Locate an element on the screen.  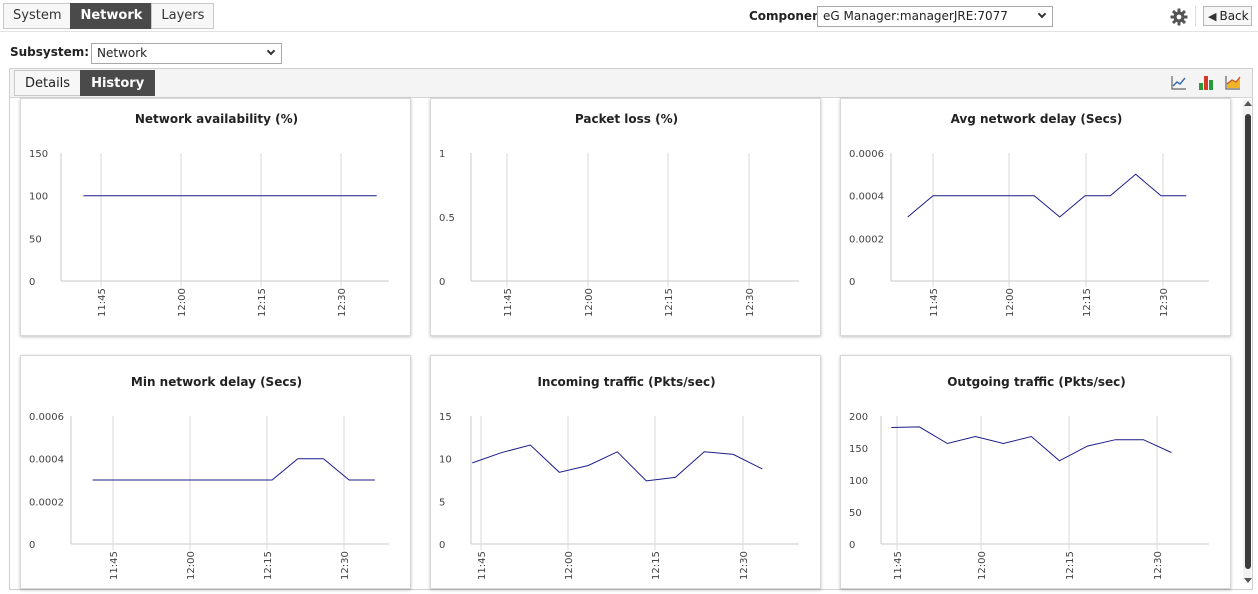
tab-layers: Layers is located at coordinates (183, 16).